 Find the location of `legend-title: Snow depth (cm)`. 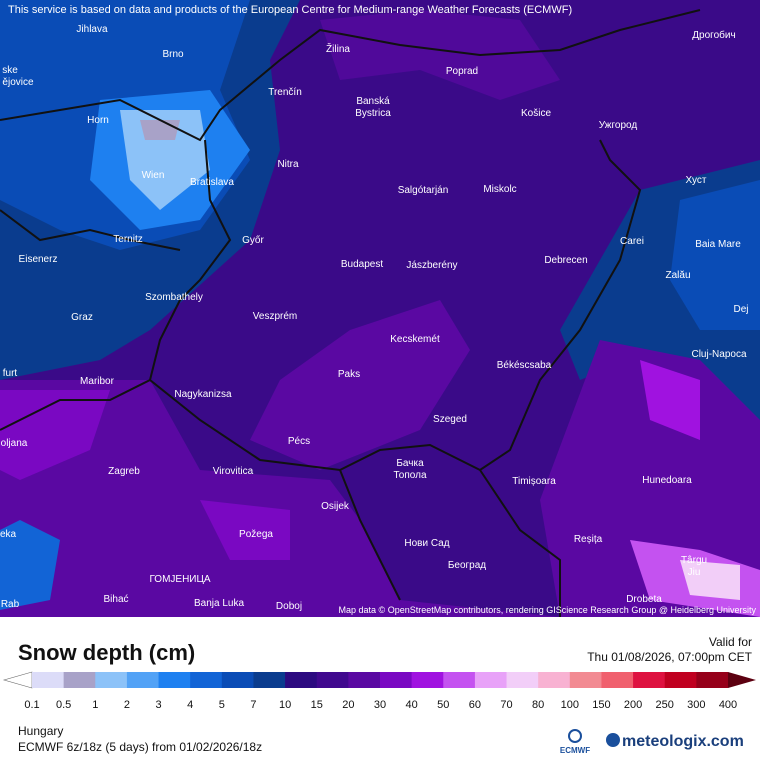

legend-title: Snow depth (cm) is located at coordinates (106, 652).